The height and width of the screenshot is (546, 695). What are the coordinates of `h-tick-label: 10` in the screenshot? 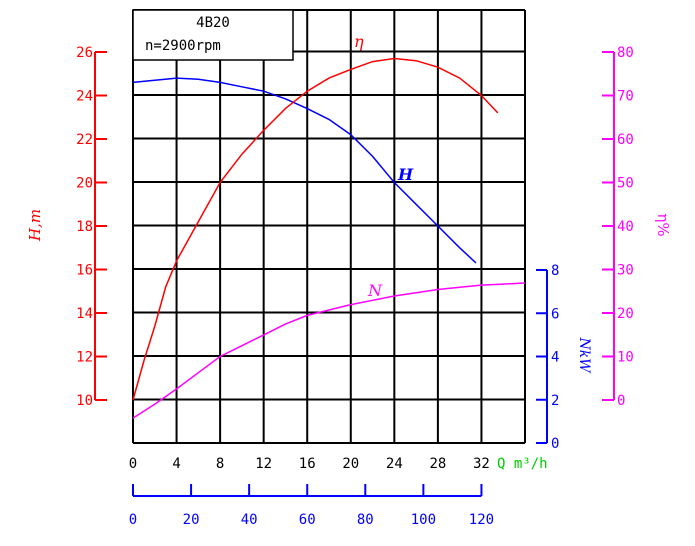 It's located at (84, 401).